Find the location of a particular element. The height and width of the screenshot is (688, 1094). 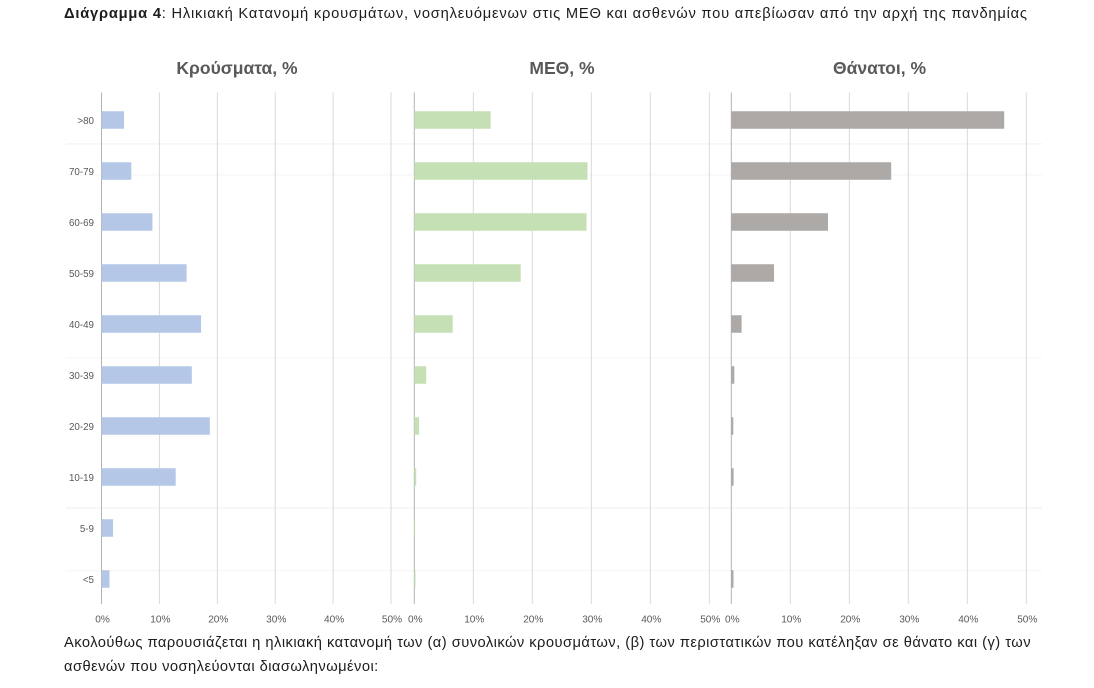

svg-text: 10-19 is located at coordinates (81, 478).